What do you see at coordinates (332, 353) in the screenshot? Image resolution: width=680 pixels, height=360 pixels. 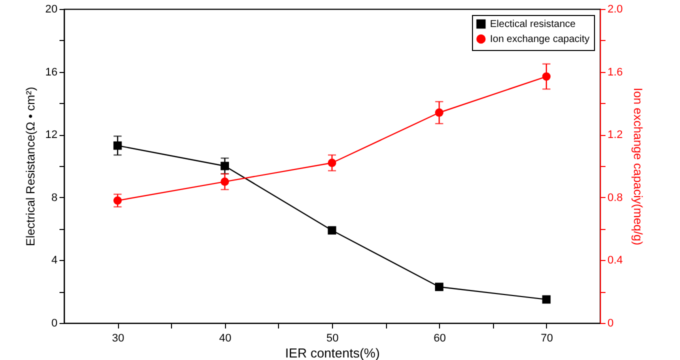 I see `x-axis-title: IER contents(%)` at bounding box center [332, 353].